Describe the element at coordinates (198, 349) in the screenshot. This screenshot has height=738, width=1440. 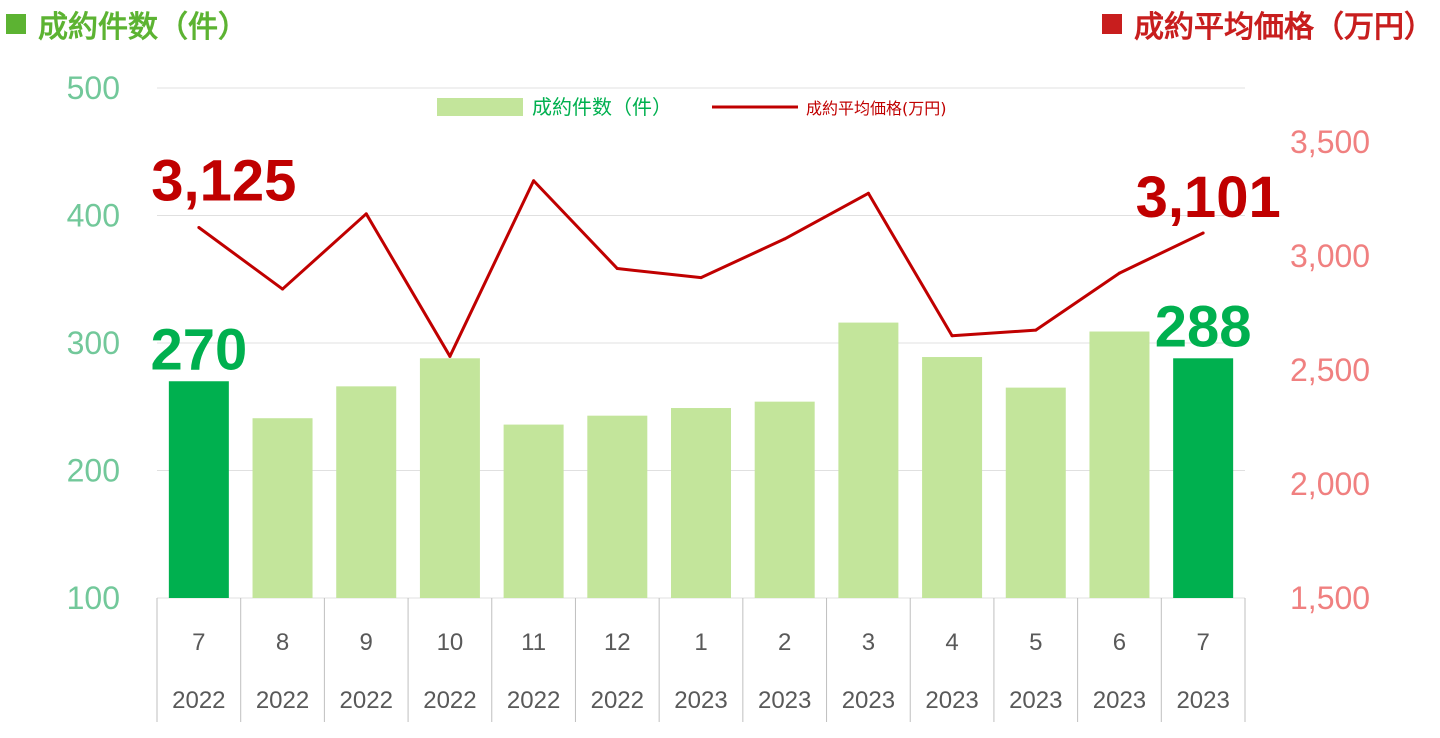
I see `count-data-label: 270` at that location.